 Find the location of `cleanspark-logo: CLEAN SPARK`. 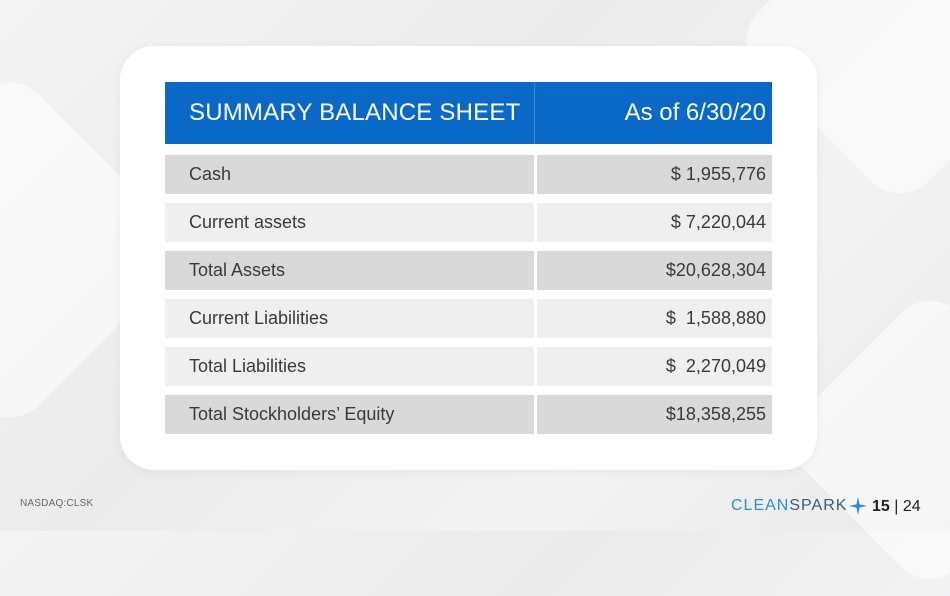

cleanspark-logo: CLEAN SPARK is located at coordinates (799, 506).